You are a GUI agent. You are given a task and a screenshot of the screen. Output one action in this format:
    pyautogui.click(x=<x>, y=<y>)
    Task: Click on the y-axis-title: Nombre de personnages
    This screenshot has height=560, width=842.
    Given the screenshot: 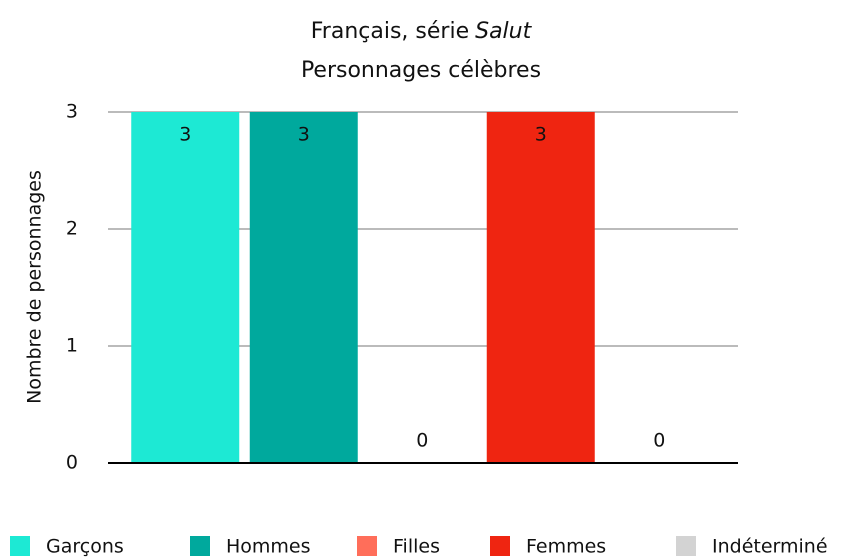 What is the action you would take?
    pyautogui.click(x=35, y=287)
    